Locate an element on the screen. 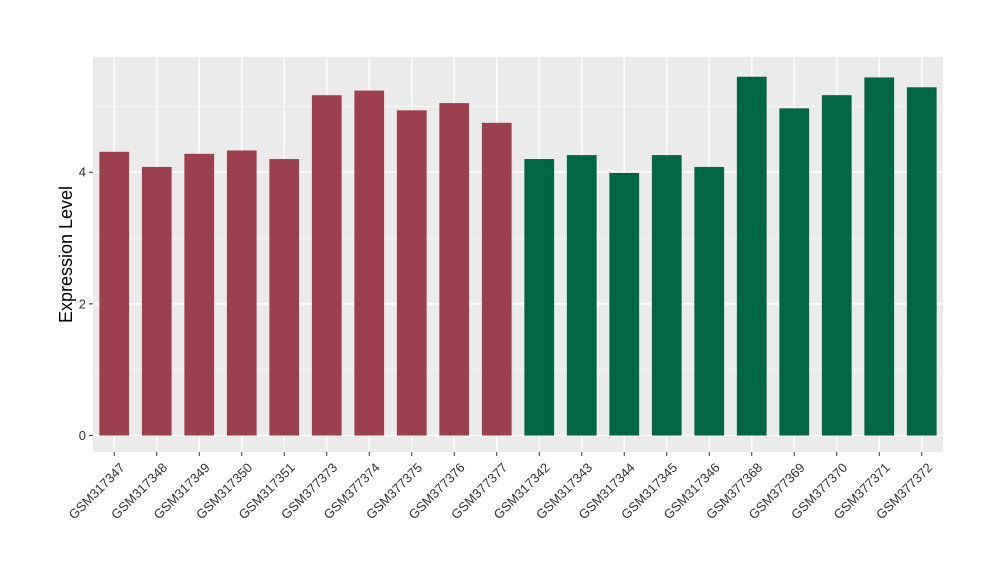  bar-GSM377370 is located at coordinates (836, 265).